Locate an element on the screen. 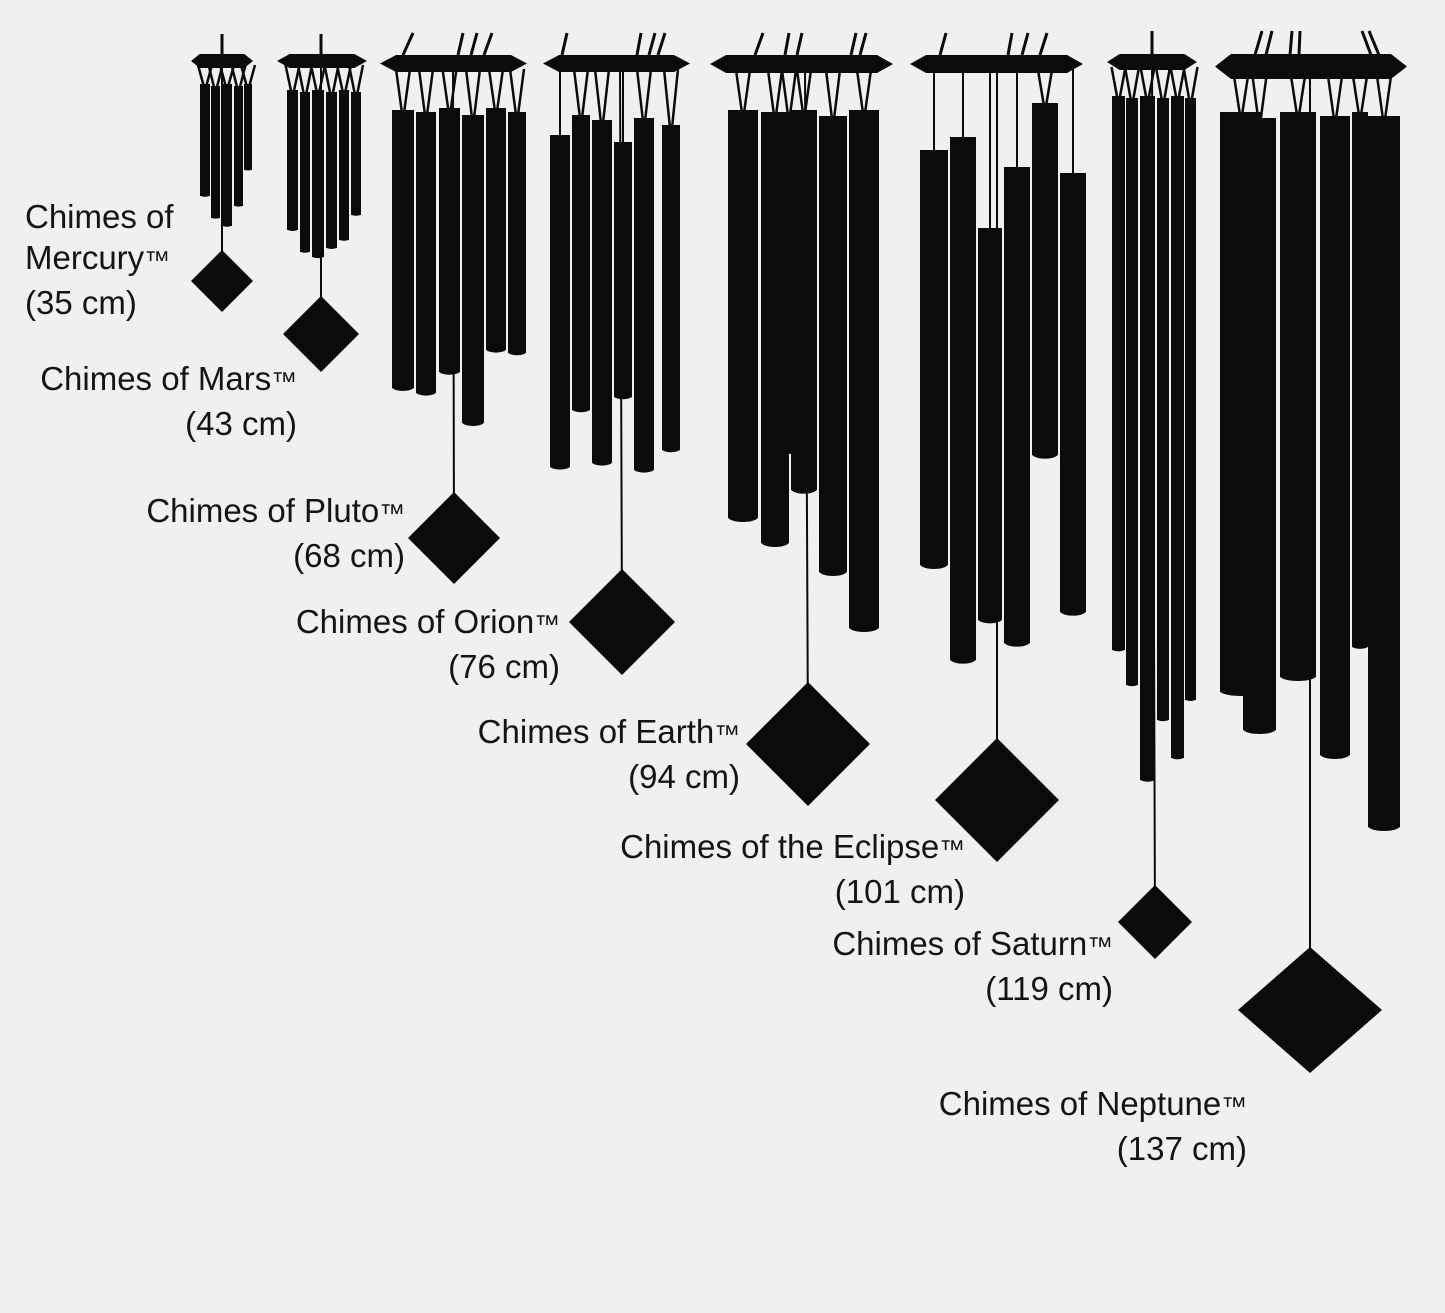  chime-size: (43 cm) is located at coordinates (241, 423).